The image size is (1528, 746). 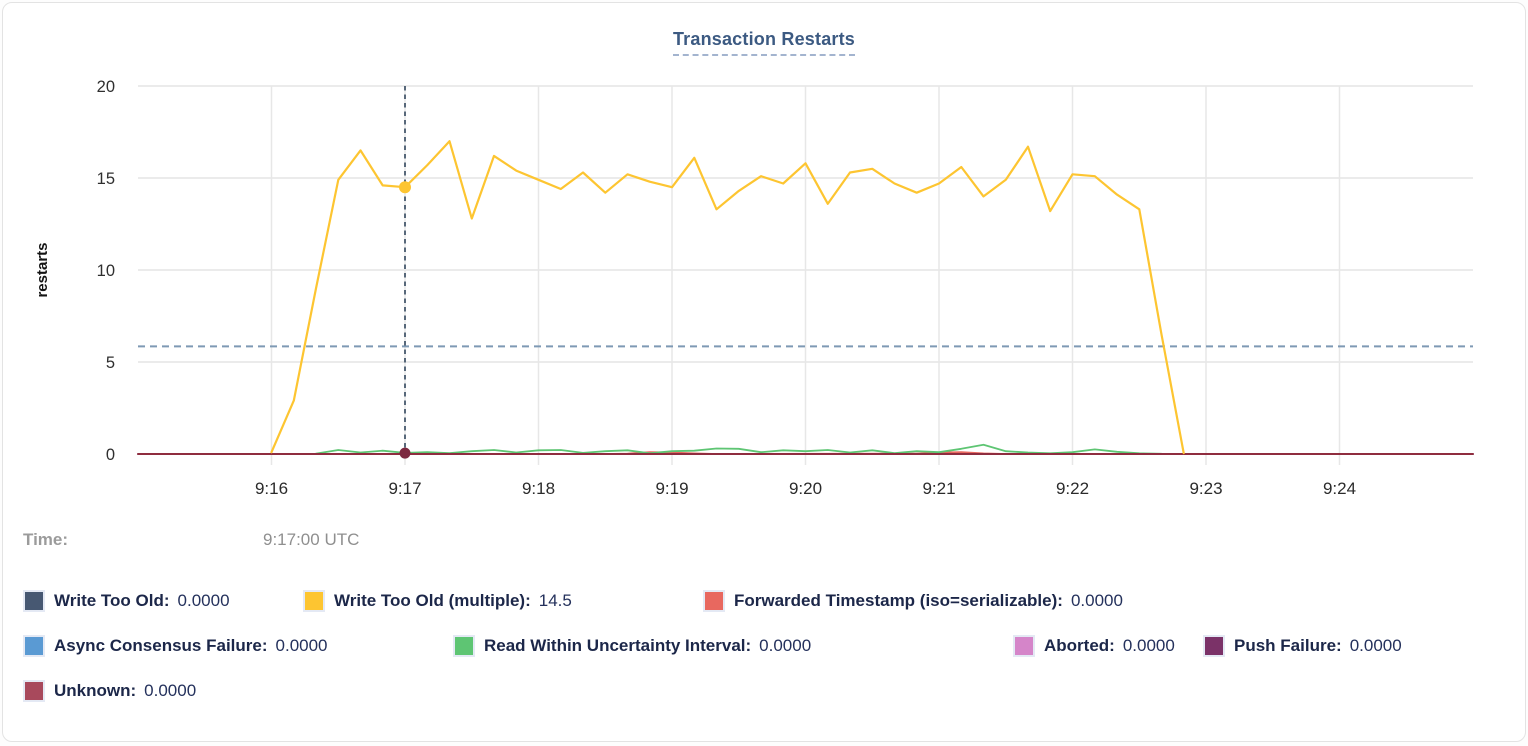 I want to click on chart-header: Transaction Restarts, so click(x=764, y=30).